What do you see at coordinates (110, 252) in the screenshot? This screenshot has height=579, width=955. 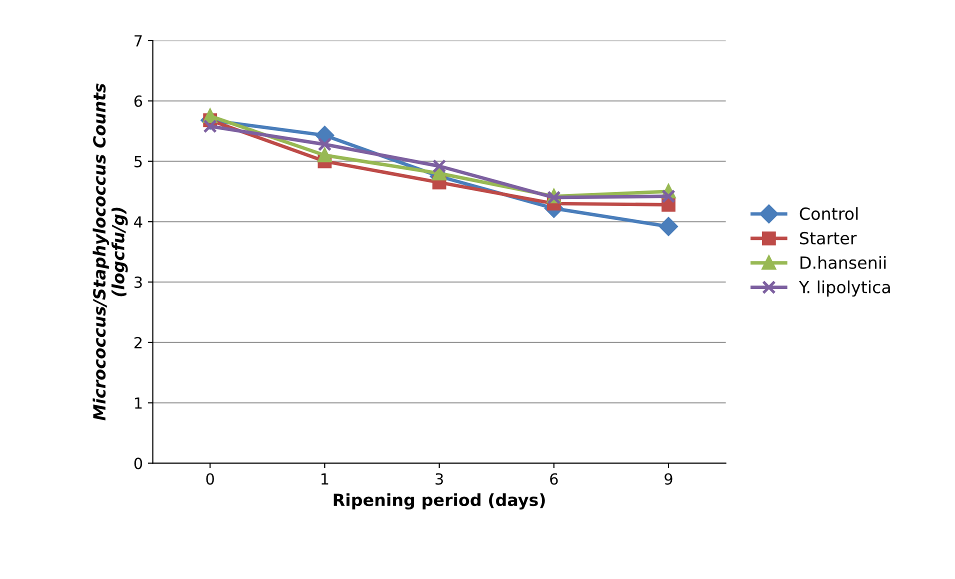 I see `y-axis-title: Micrococcus/Staphylococcus Counts (logcfu/g)` at bounding box center [110, 252].